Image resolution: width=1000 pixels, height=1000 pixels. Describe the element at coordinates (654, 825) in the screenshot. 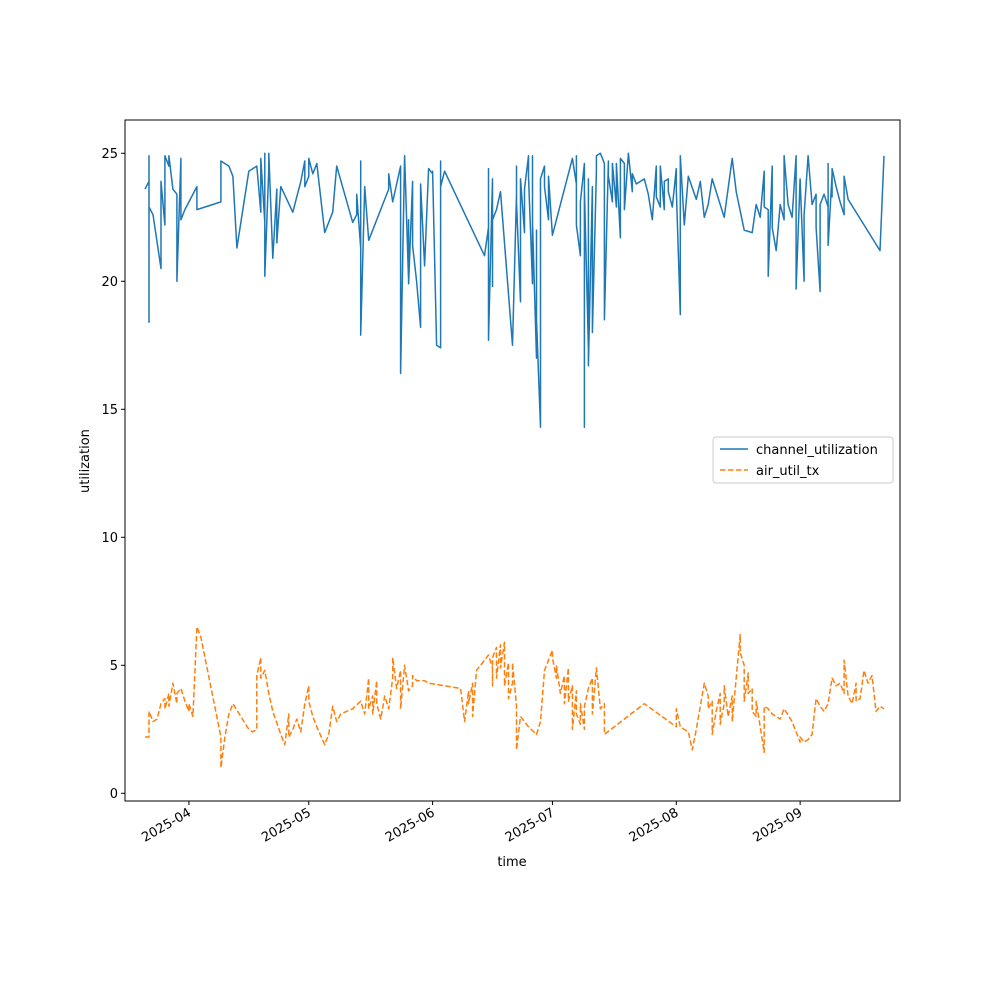

I see `x-tick-label: 2025-08` at that location.